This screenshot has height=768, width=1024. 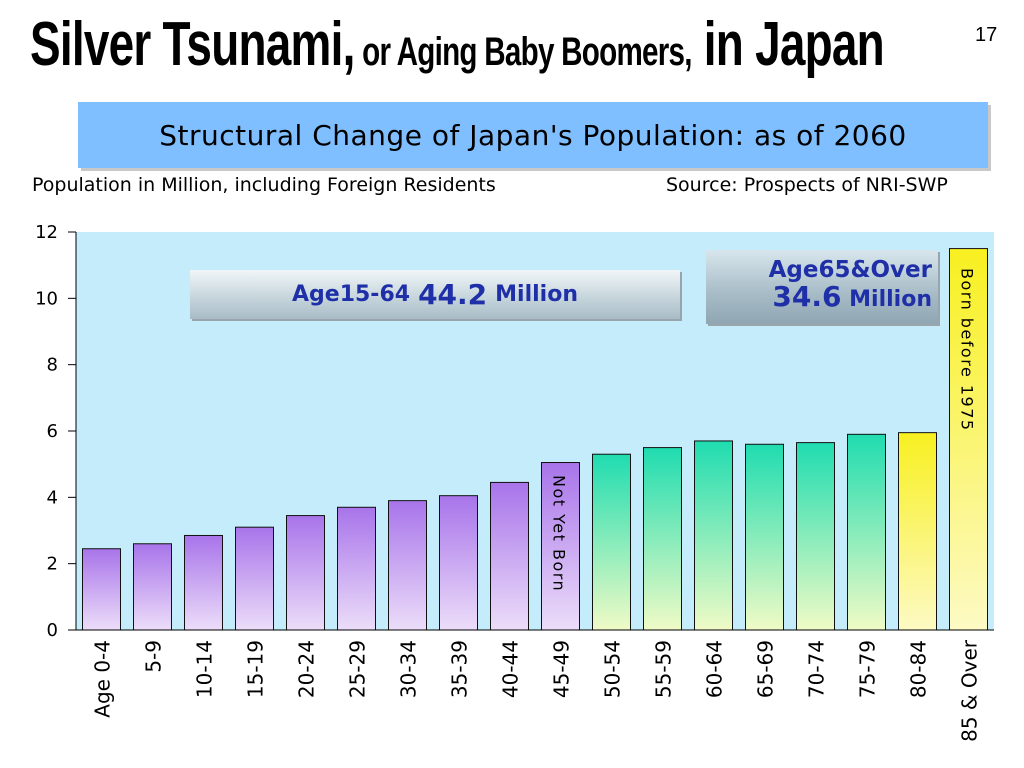 I want to click on page-number: 17, so click(x=986, y=35).